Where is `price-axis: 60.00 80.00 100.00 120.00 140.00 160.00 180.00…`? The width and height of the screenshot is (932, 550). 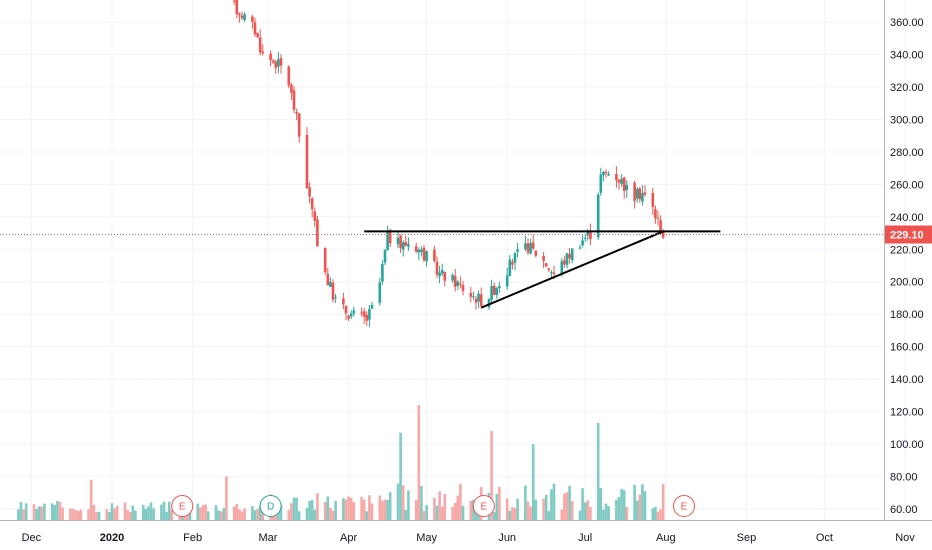 price-axis: 60.00 80.00 100.00 120.00 140.00 160.00 180.00… is located at coordinates (907, 266).